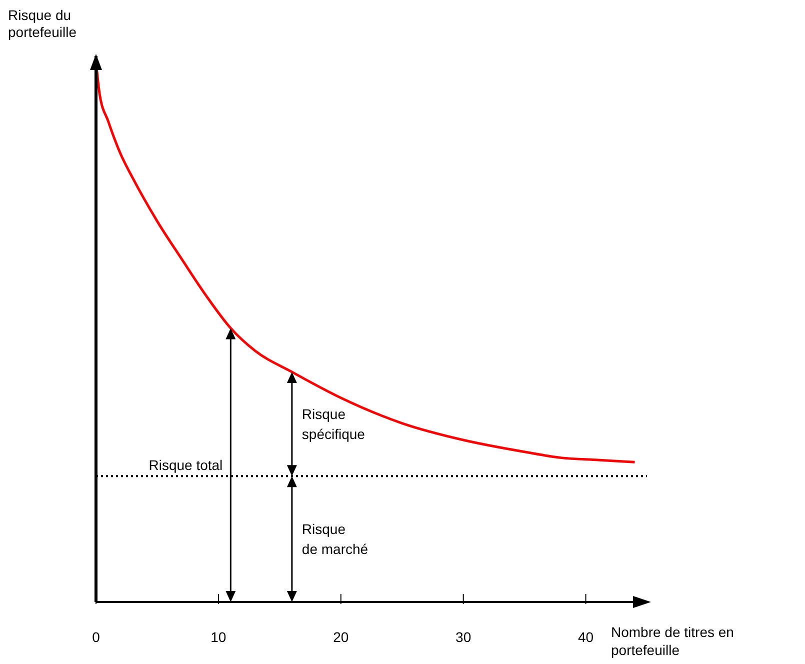 The width and height of the screenshot is (805, 664). What do you see at coordinates (334, 424) in the screenshot?
I see `annotation: Risque spécifique` at bounding box center [334, 424].